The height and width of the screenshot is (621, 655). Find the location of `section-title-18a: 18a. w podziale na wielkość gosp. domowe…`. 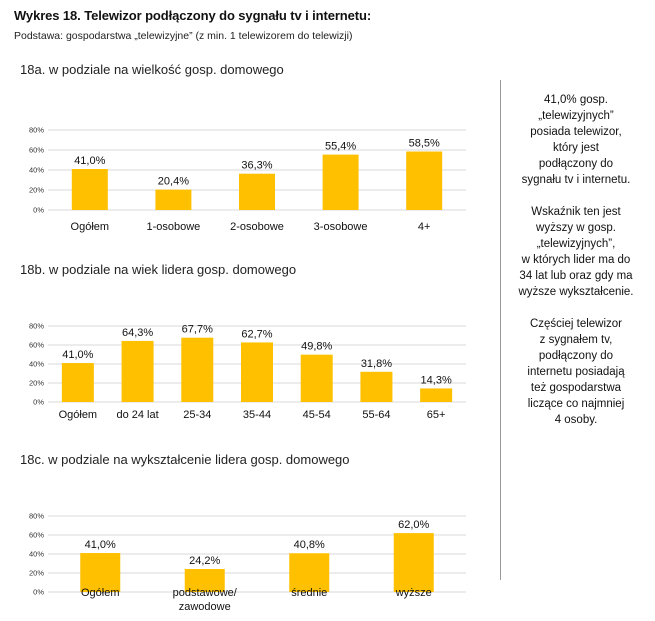

section-title-18a: 18a. w podziale na wielkość gosp. domowe… is located at coordinates (152, 69).